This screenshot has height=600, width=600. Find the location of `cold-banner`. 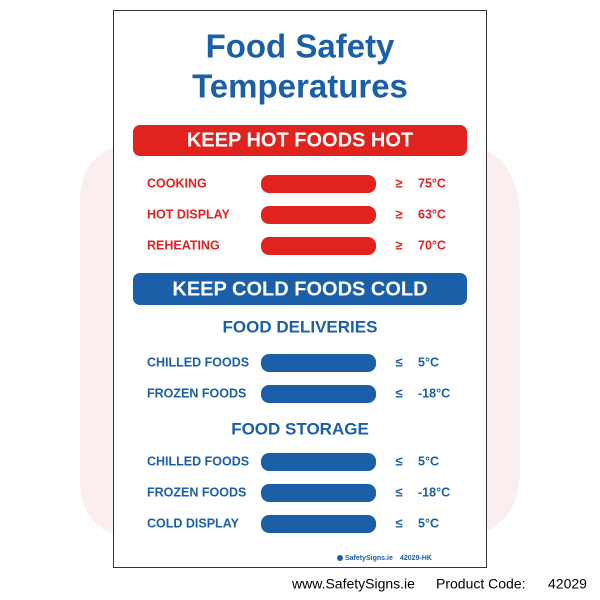

cold-banner is located at coordinates (300, 289).